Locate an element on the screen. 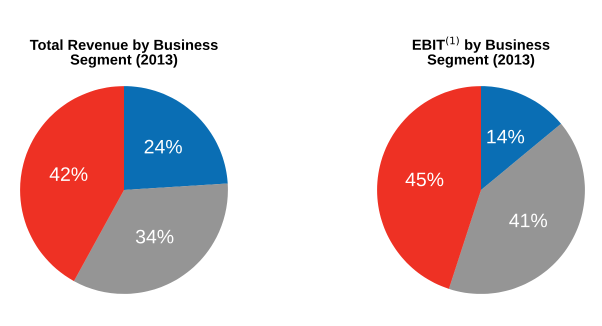 This screenshot has width=602, height=326. data-label: 41% is located at coordinates (528, 221).